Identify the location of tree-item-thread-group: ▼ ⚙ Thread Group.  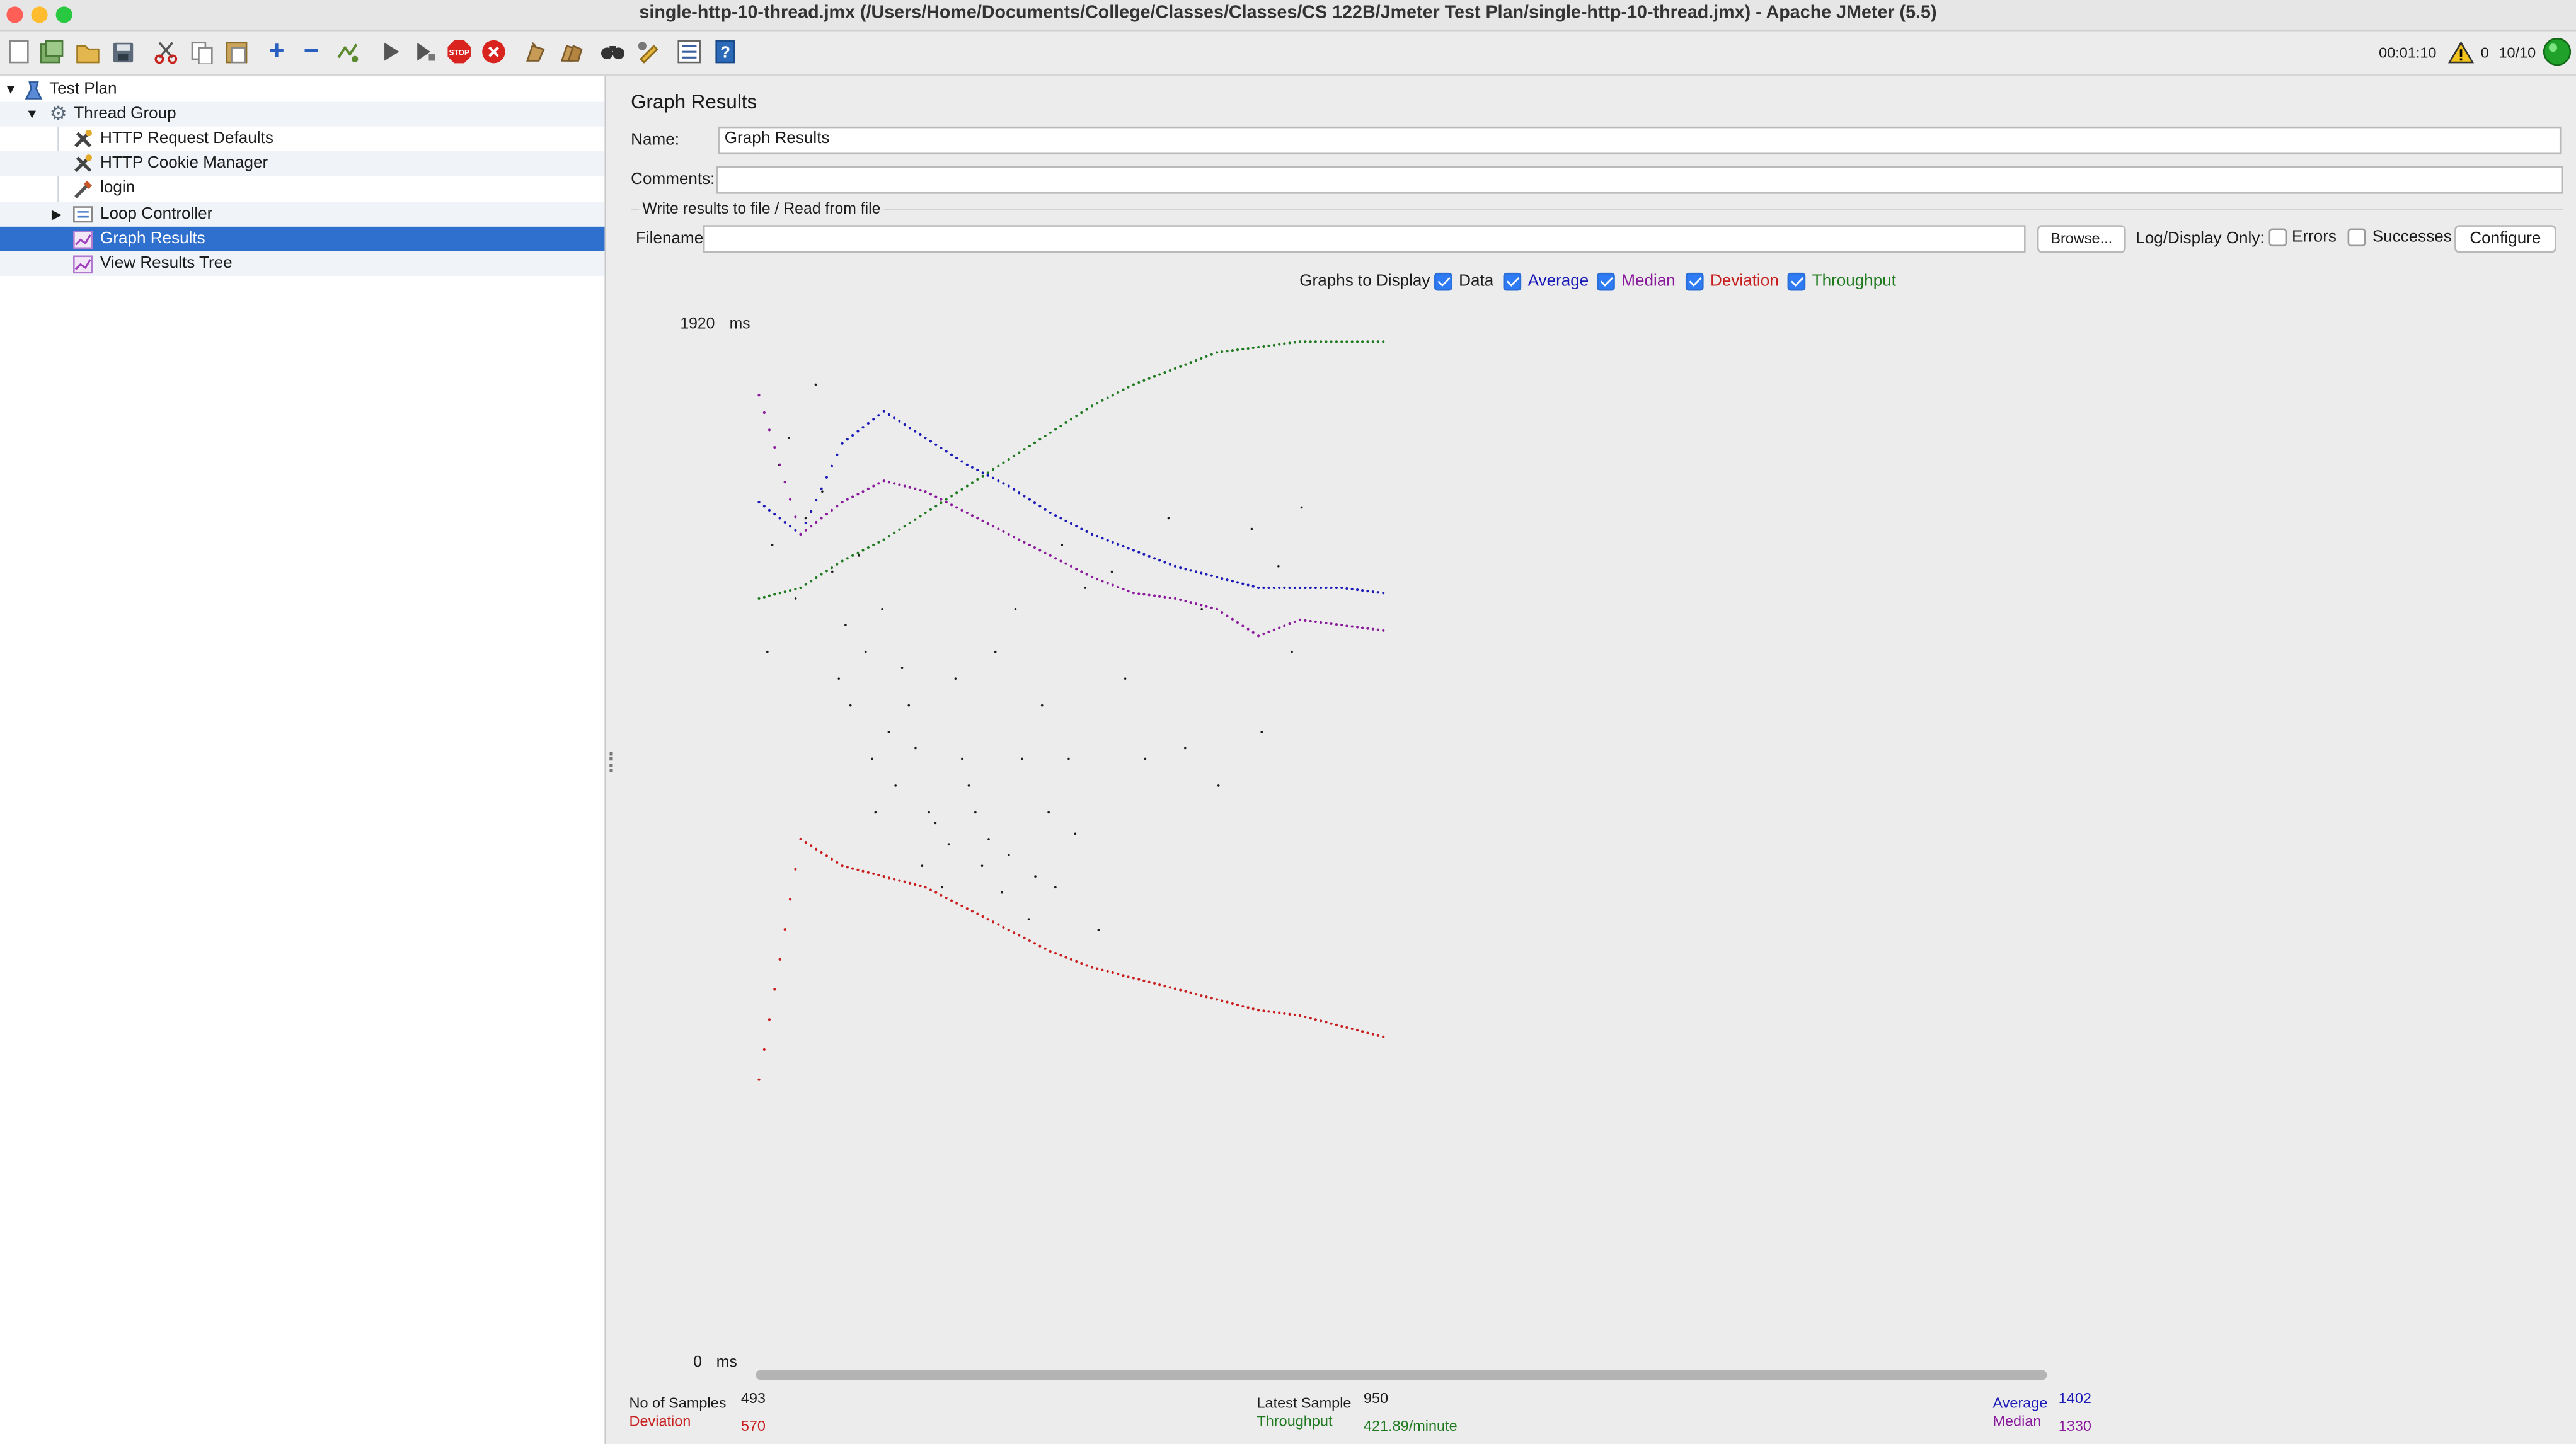
(302, 114).